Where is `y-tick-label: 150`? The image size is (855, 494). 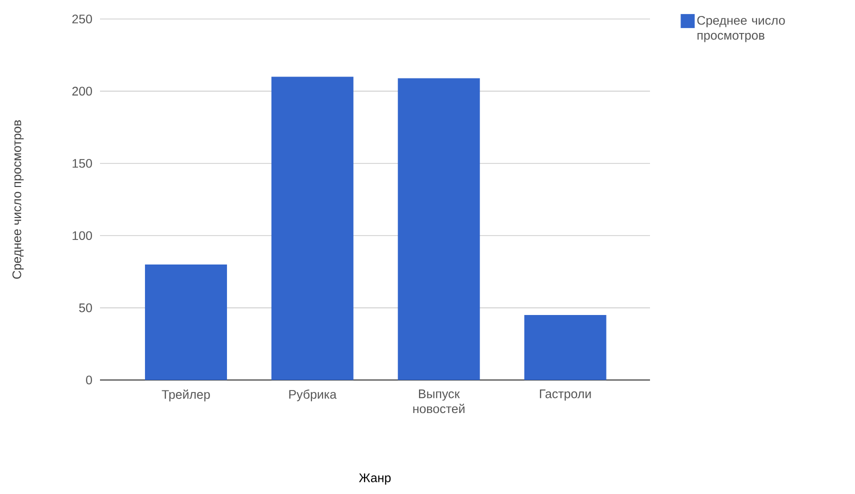 y-tick-label: 150 is located at coordinates (82, 163).